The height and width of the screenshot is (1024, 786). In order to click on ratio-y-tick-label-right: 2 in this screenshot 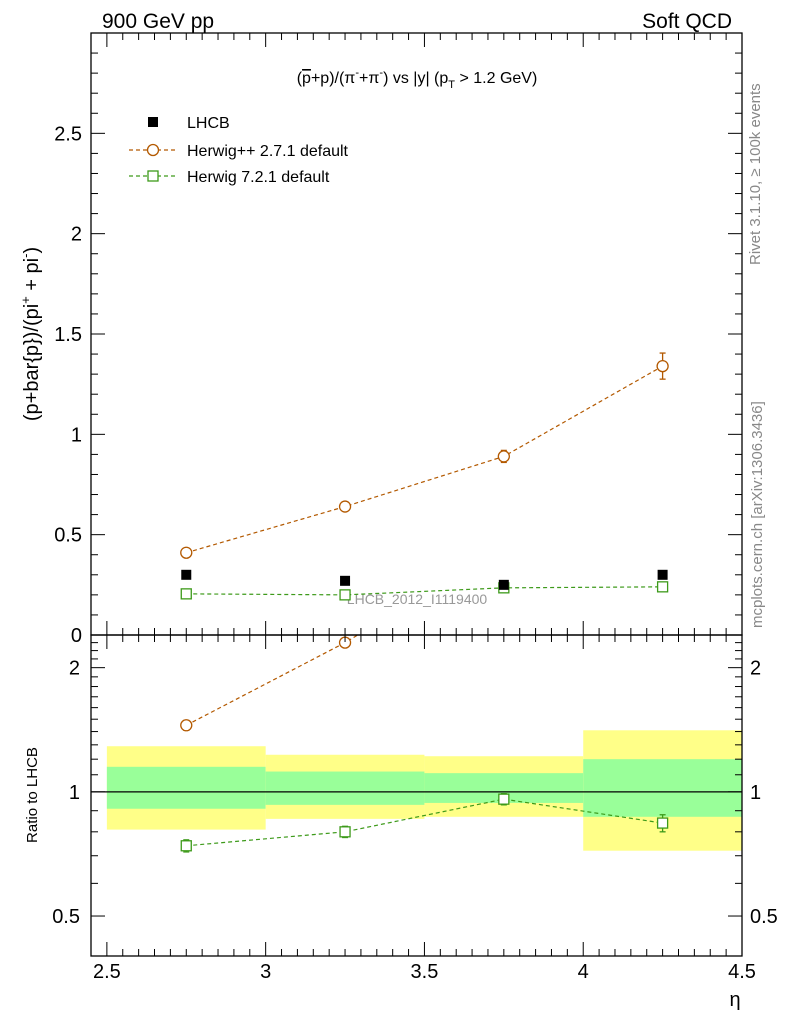, I will do `click(755, 669)`.